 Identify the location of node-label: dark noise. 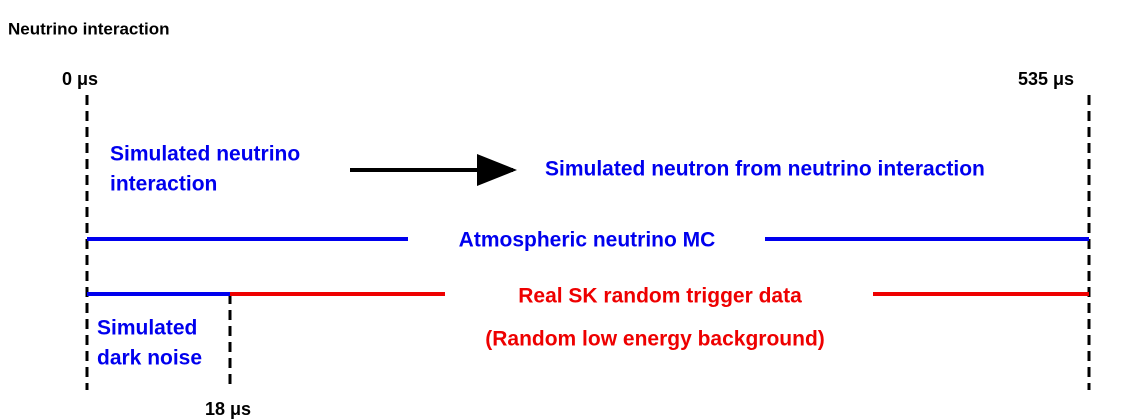
(149, 358).